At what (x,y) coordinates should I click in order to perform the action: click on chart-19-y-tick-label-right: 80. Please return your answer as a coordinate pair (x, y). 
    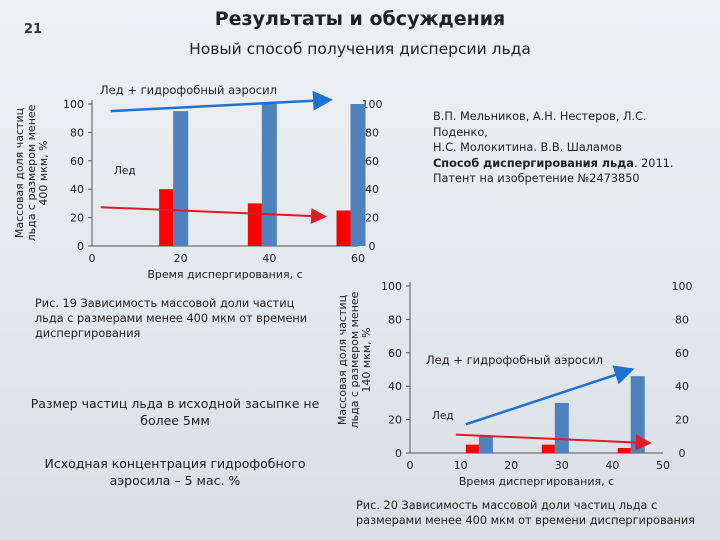
    Looking at the image, I should click on (372, 132).